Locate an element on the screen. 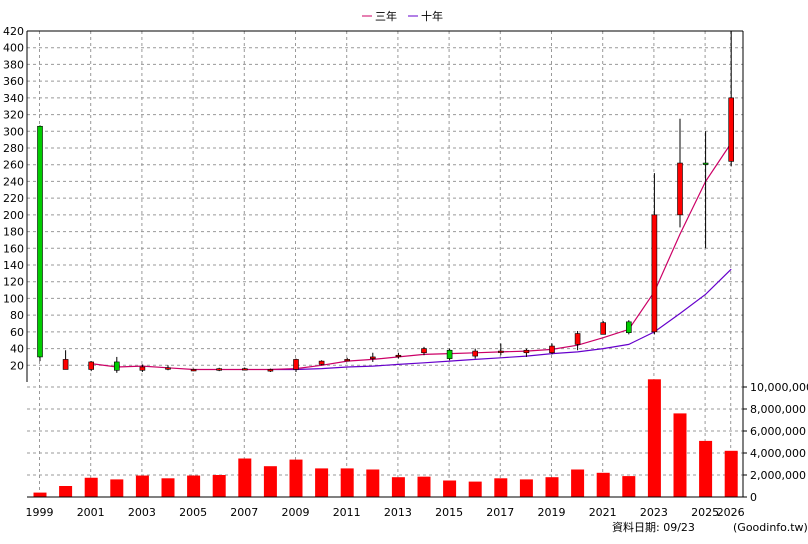 The height and width of the screenshot is (544, 808). volume-tick-label: 10,000,000 is located at coordinates (779, 387).